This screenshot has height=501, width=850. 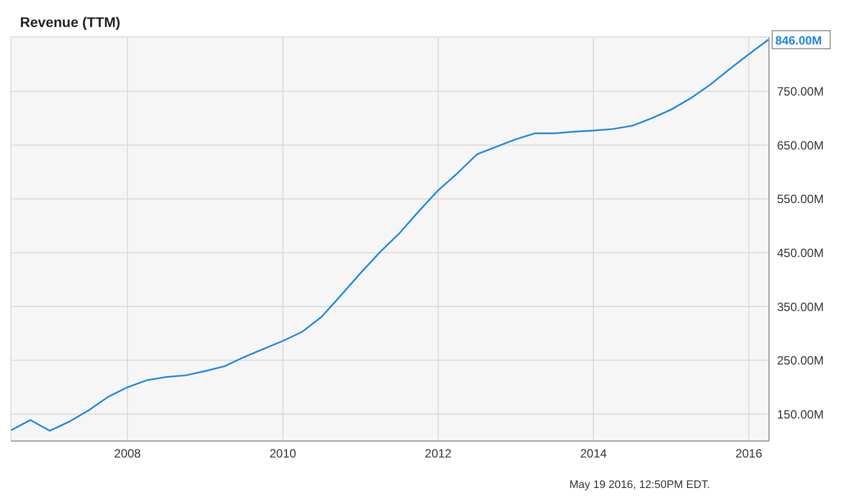 I want to click on x-tick-label: 2014, so click(x=594, y=453).